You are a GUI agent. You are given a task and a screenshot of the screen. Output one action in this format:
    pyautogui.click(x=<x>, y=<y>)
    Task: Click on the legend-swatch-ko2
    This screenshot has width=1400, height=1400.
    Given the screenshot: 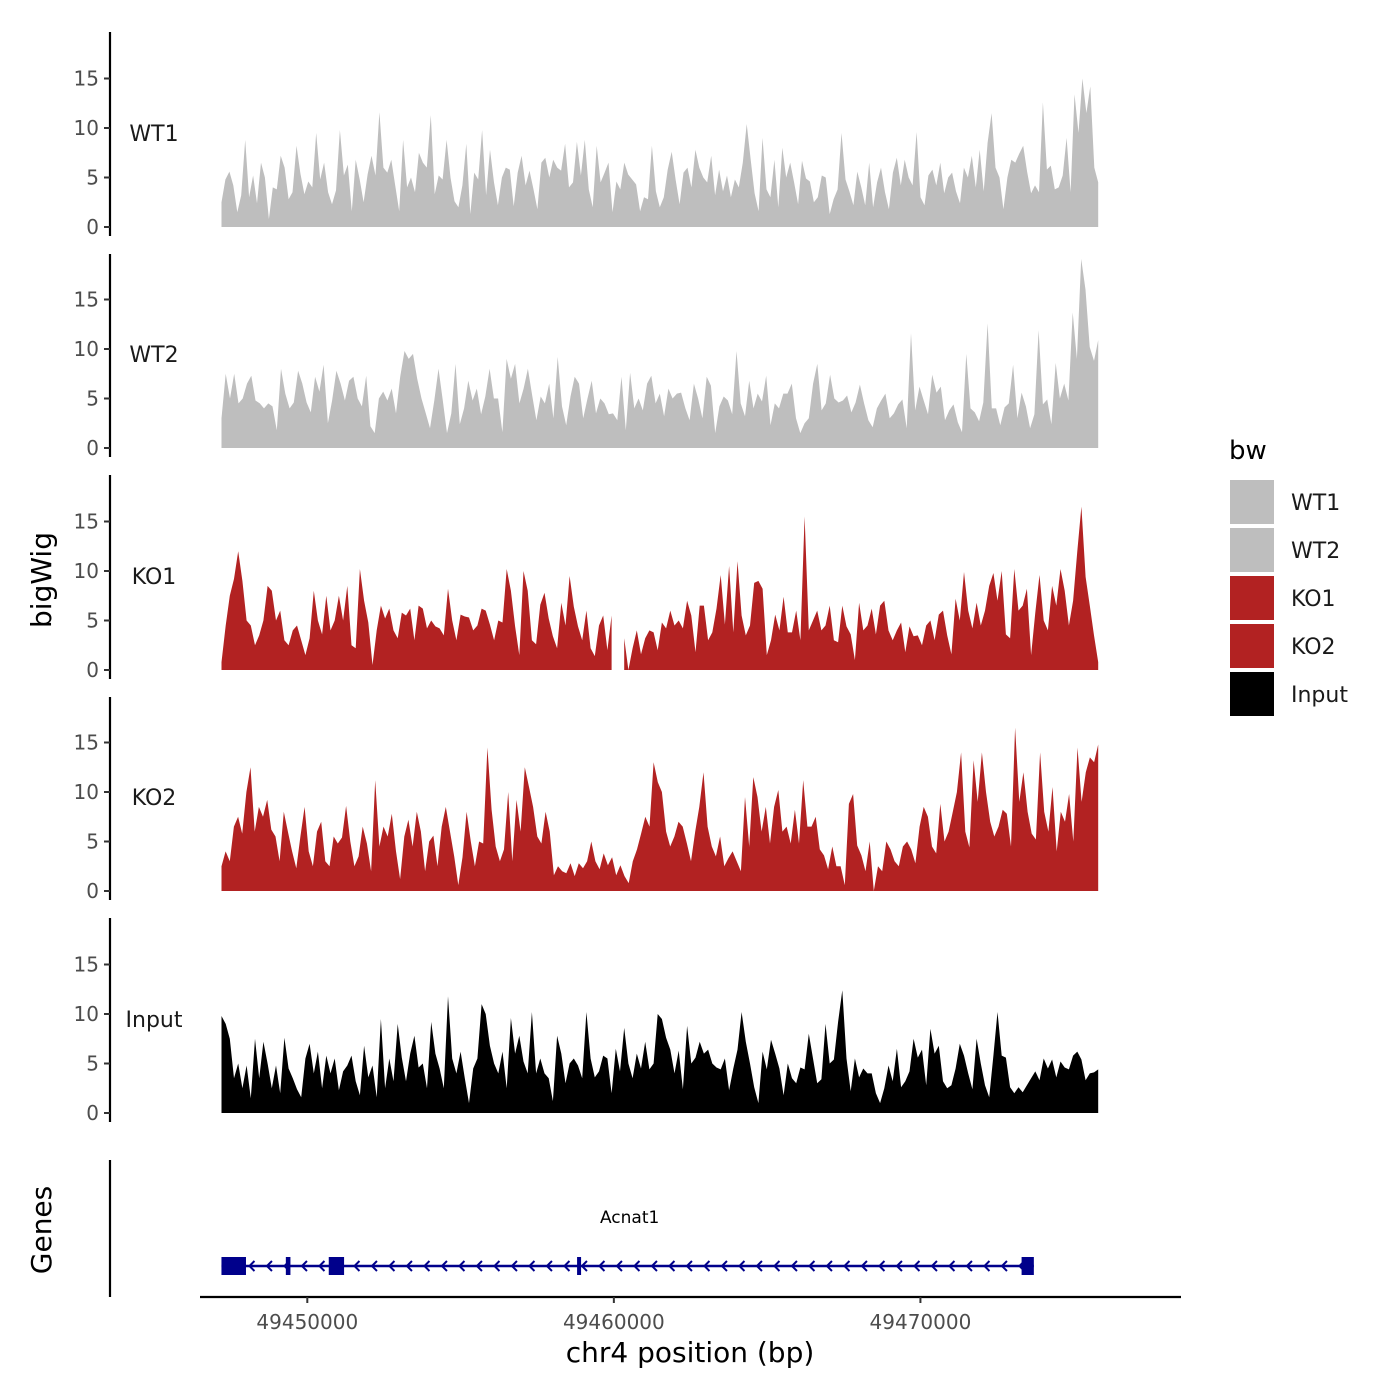 What is the action you would take?
    pyautogui.click(x=1252, y=646)
    